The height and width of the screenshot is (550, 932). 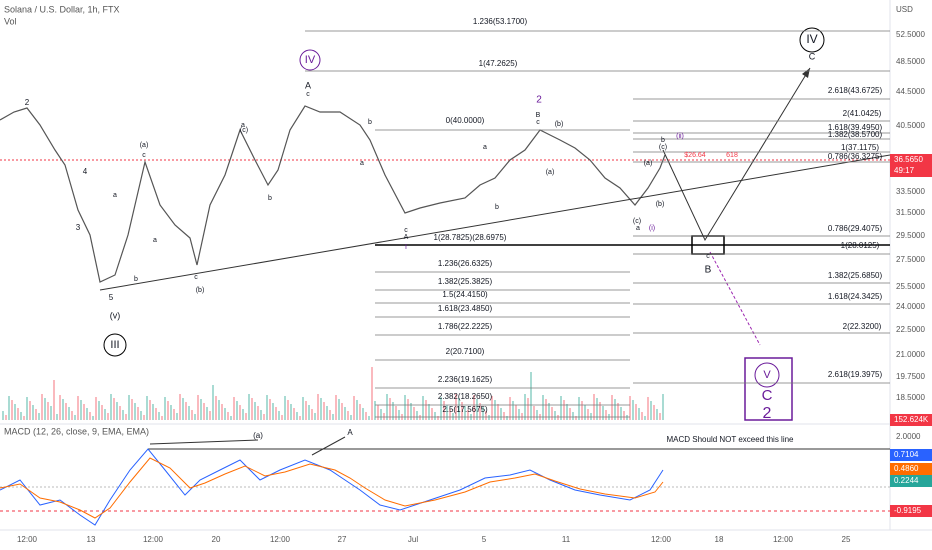 What do you see at coordinates (910, 329) in the screenshot?
I see `price-axis-label: 22.5000` at bounding box center [910, 329].